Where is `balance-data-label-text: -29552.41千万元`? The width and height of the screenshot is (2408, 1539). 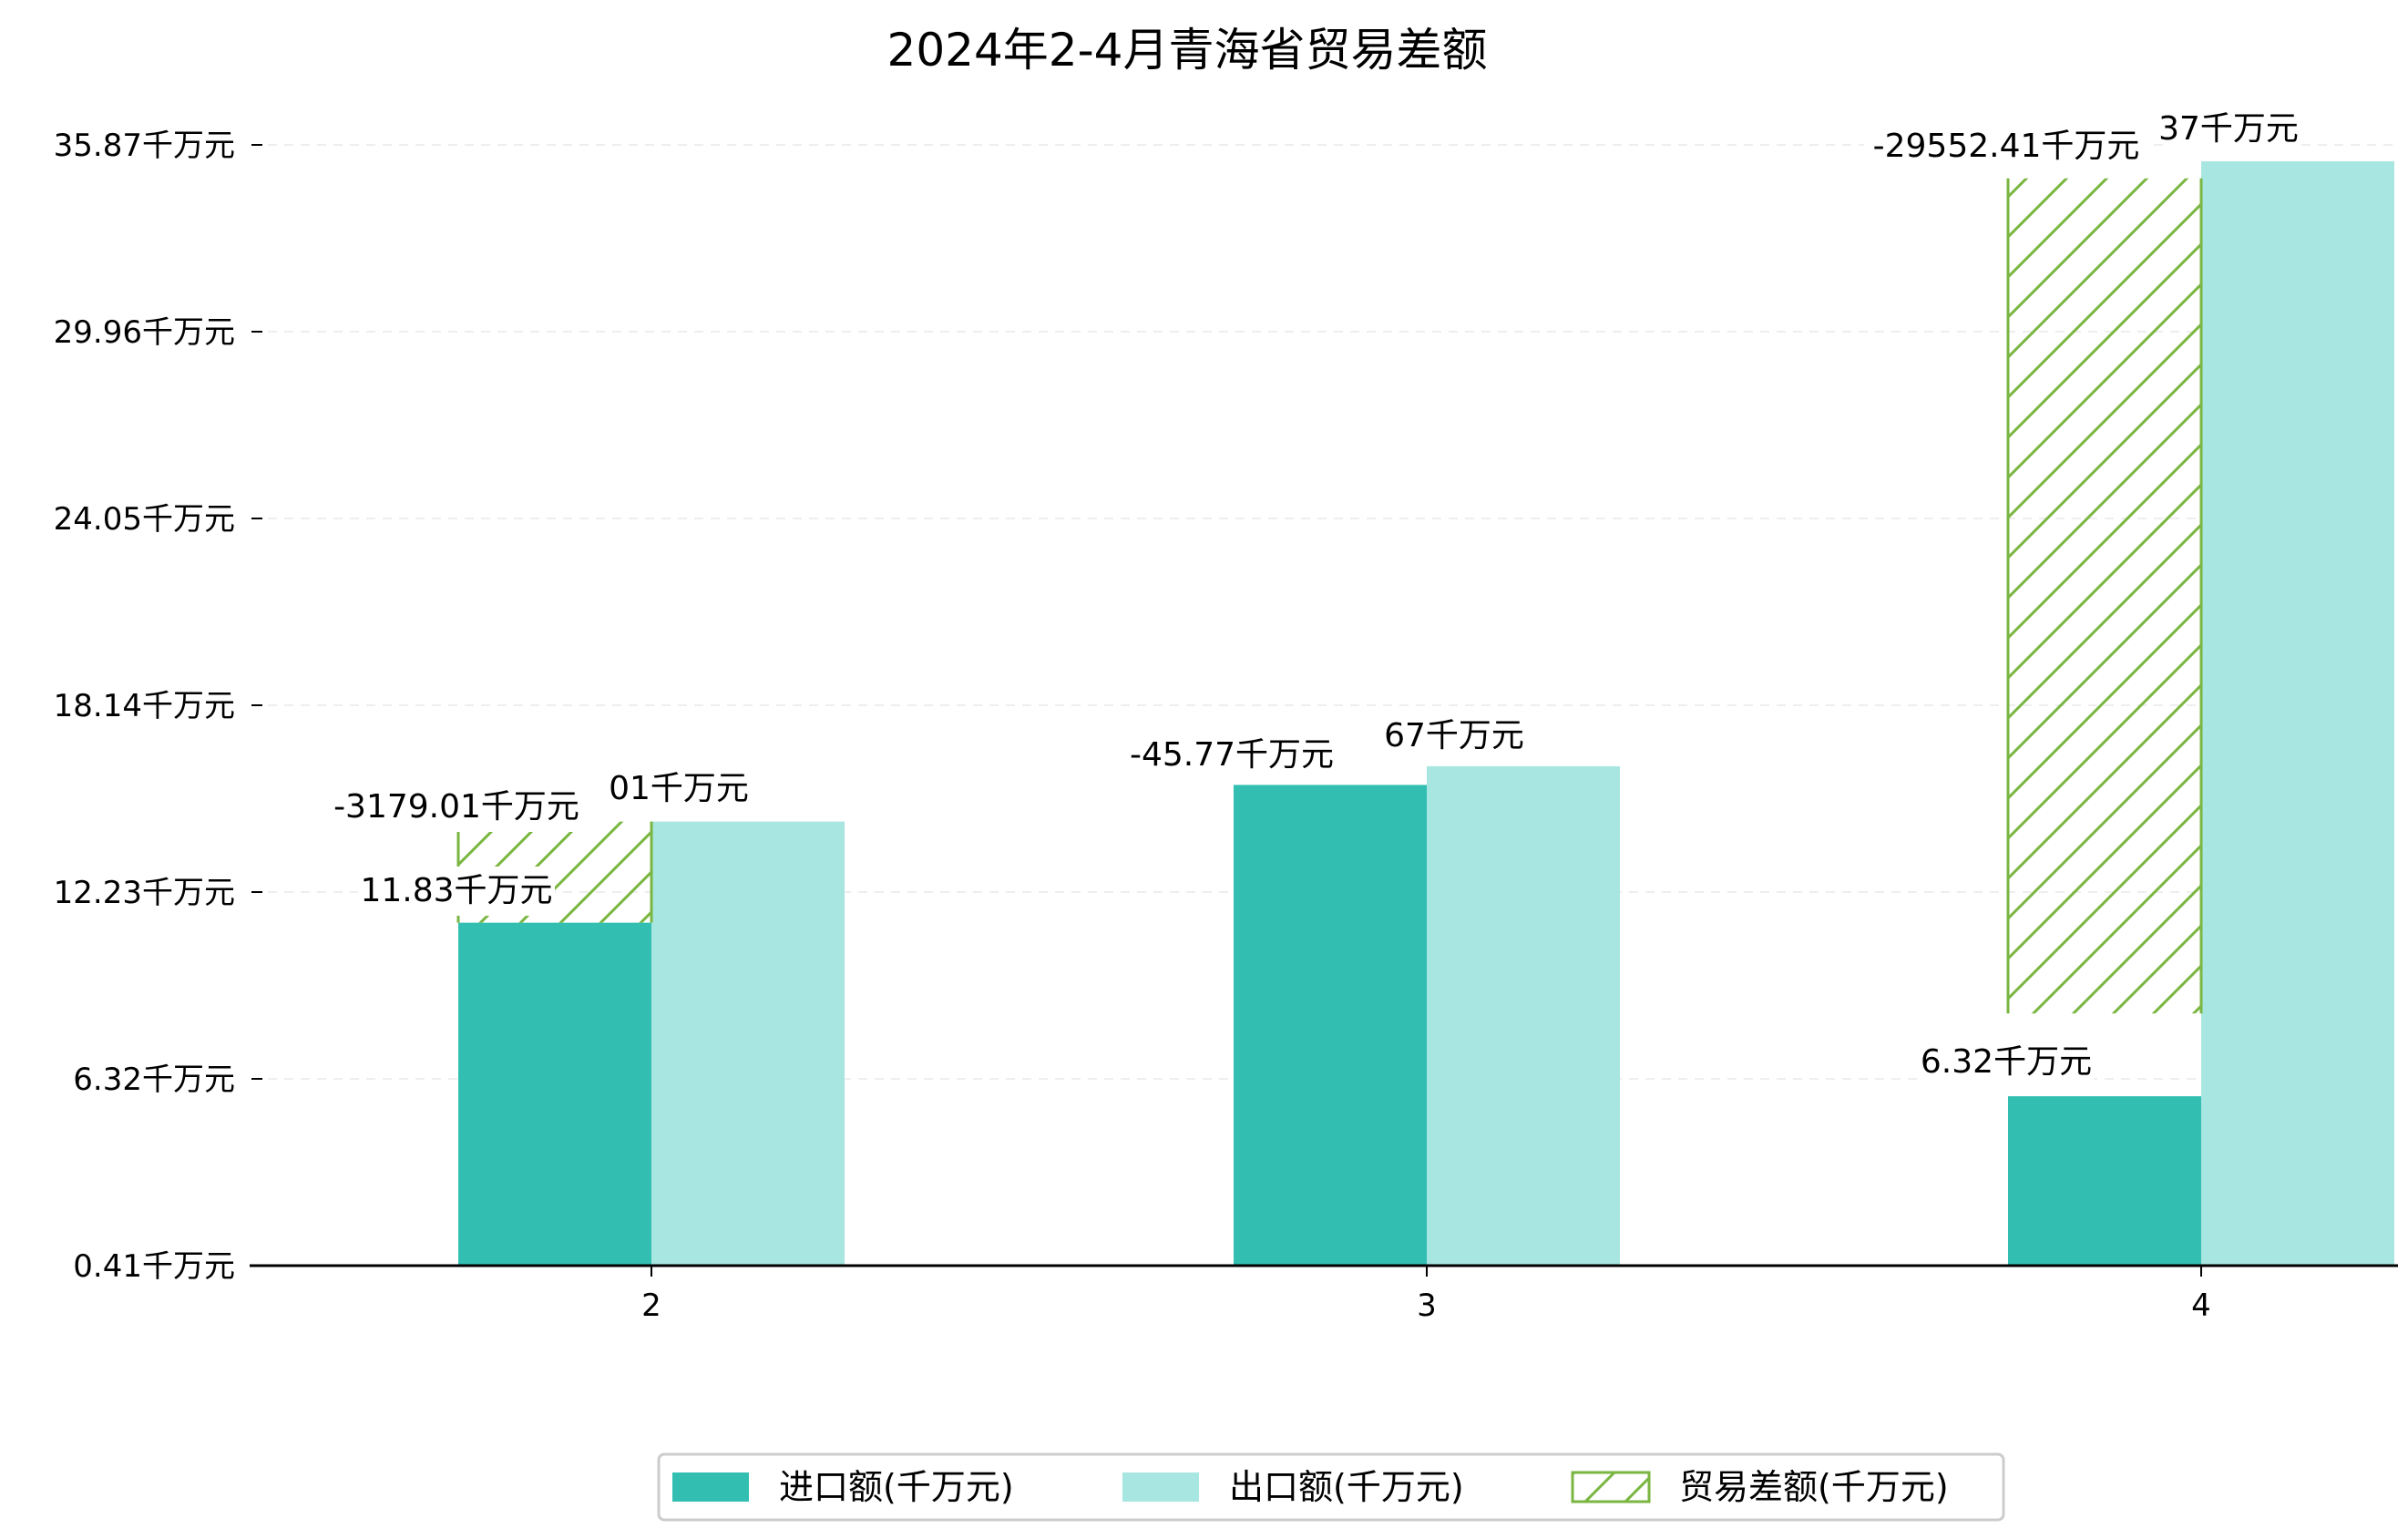 balance-data-label-text: -29552.41千万元 is located at coordinates (2007, 146).